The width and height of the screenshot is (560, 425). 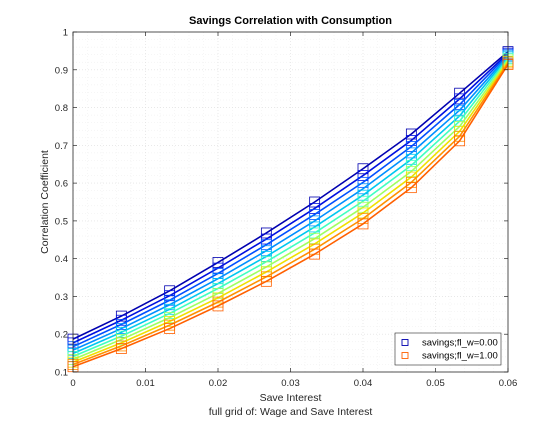 I want to click on y-tick-label: 0.1, so click(x=61, y=373).